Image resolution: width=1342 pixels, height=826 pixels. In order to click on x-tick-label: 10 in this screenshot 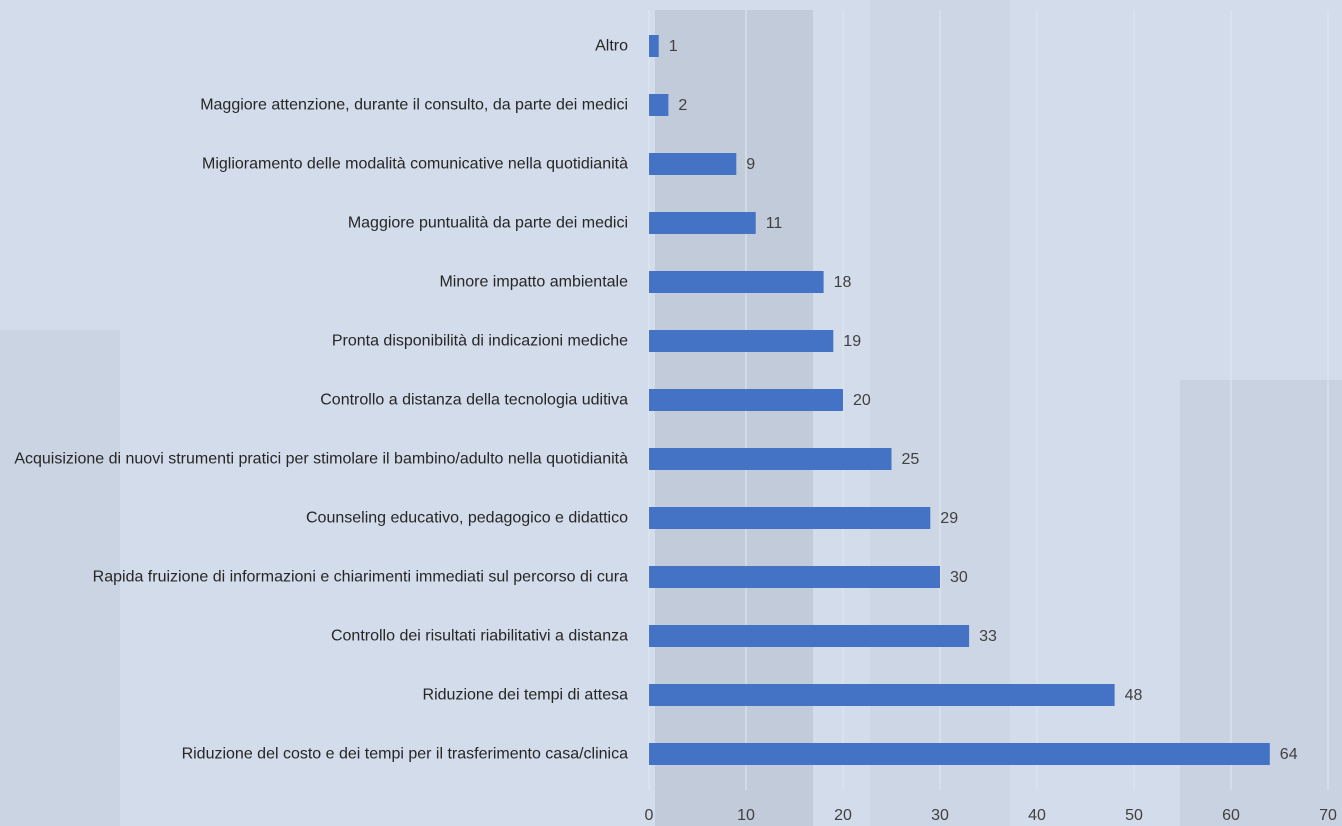, I will do `click(746, 815)`.